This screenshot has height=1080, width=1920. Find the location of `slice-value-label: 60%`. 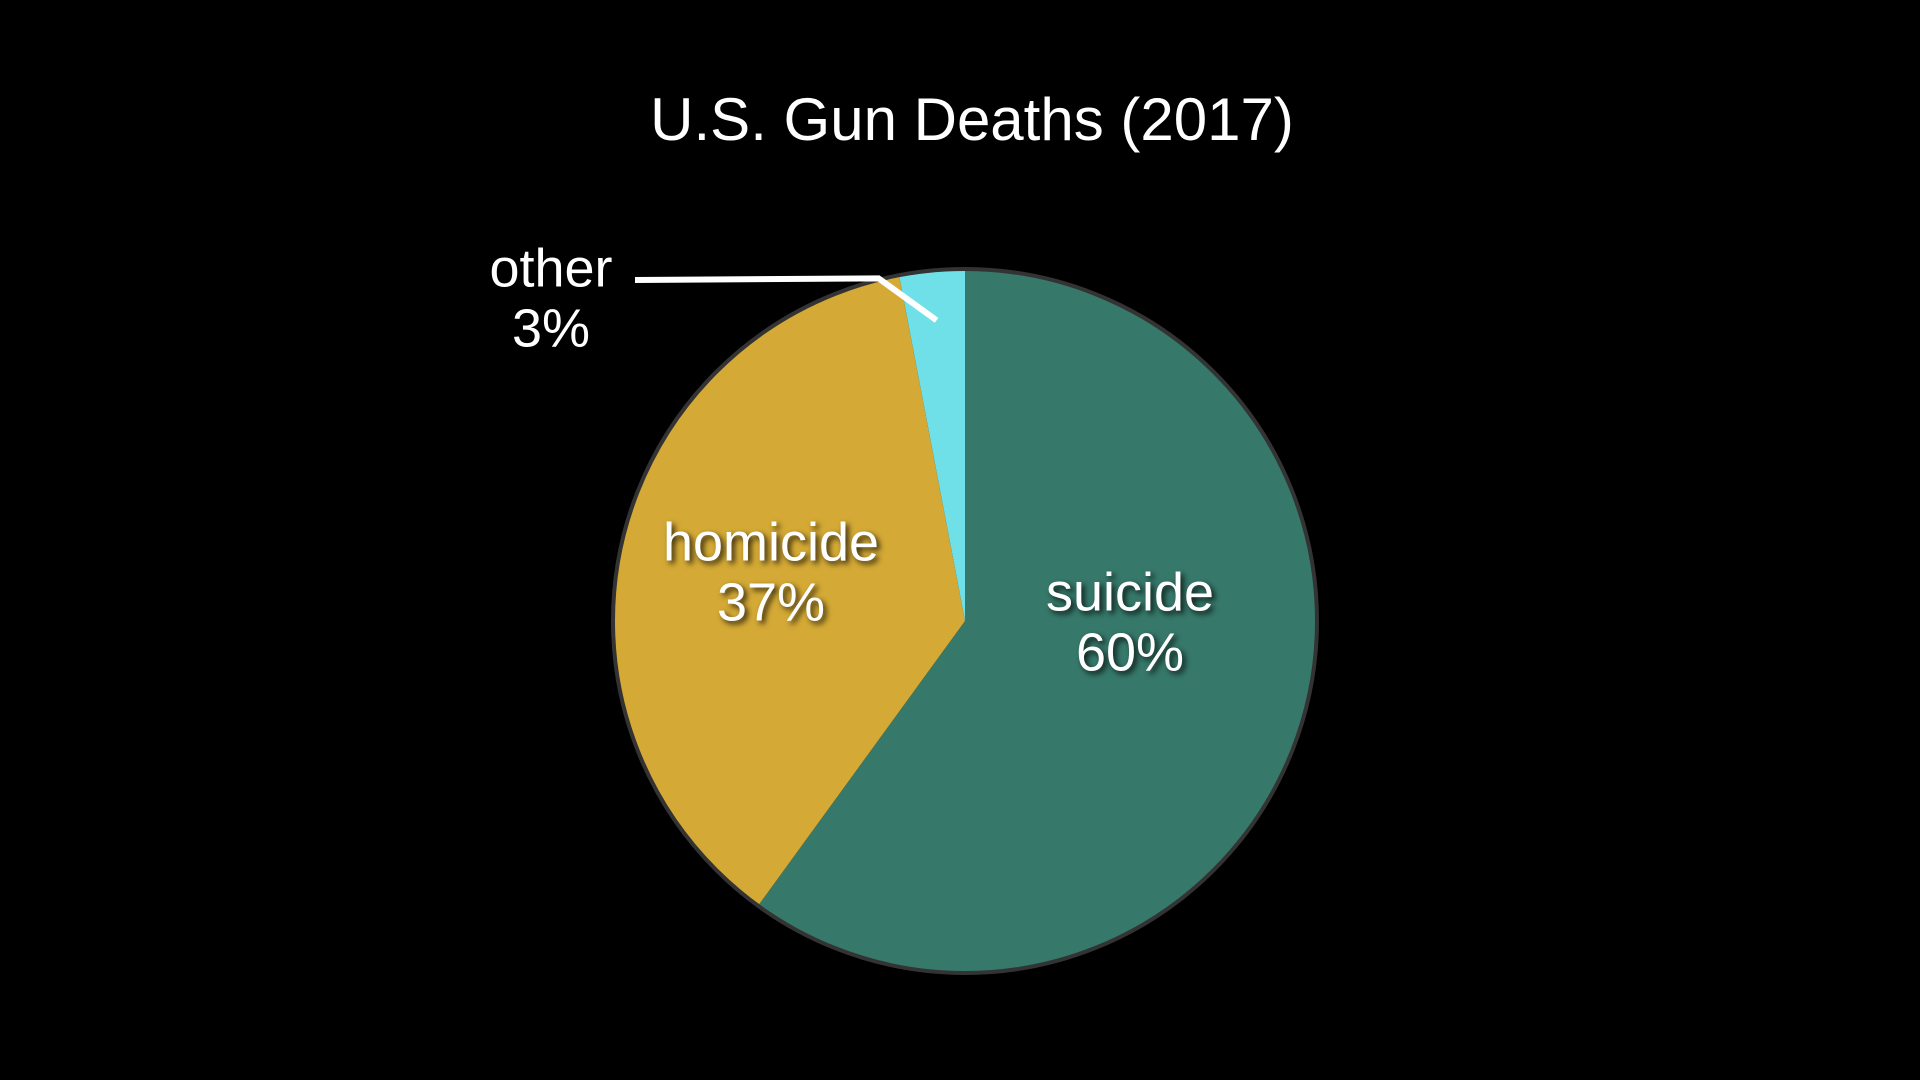

slice-value-label: 60% is located at coordinates (1130, 652).